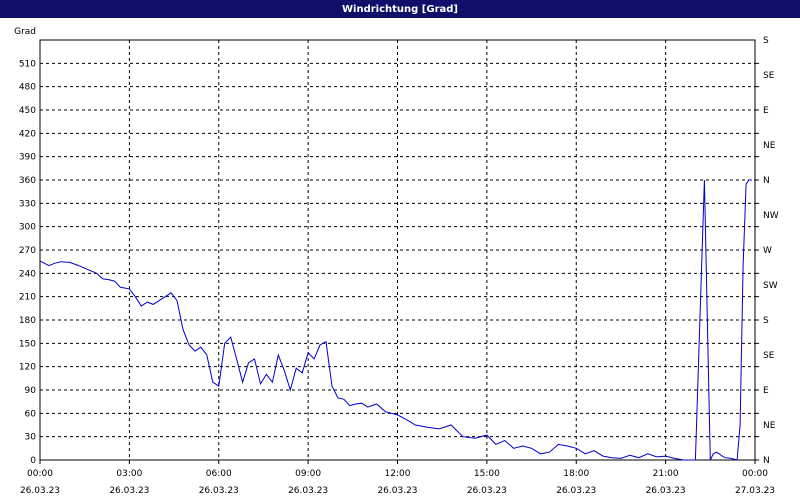  Describe the element at coordinates (27, 181) in the screenshot. I see `y-tick-label: 360` at that location.